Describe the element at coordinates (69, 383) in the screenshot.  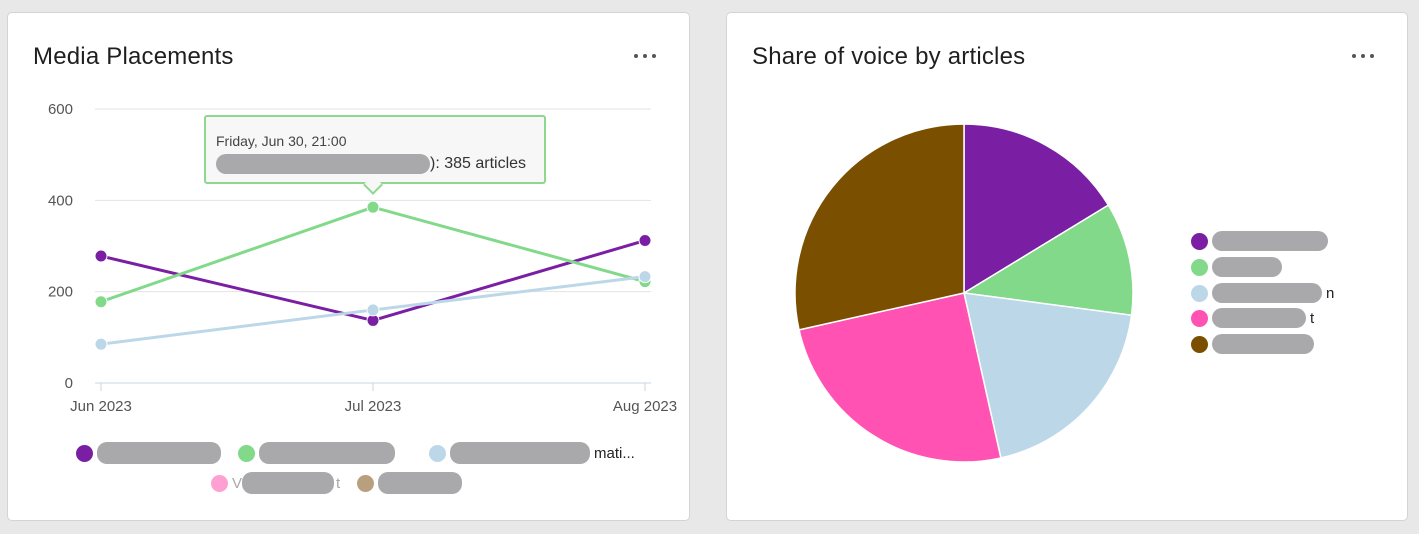
I see `y-tick-label: 0` at that location.